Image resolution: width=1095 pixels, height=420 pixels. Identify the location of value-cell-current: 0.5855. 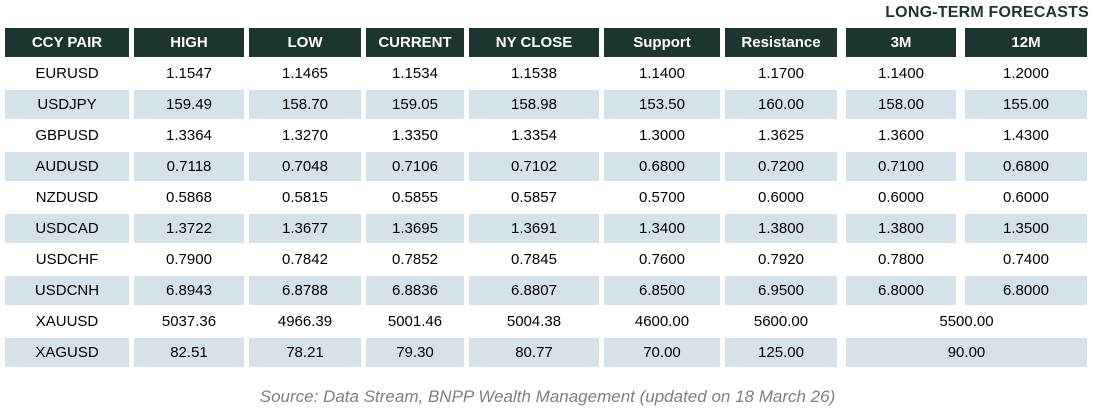
(415, 197).